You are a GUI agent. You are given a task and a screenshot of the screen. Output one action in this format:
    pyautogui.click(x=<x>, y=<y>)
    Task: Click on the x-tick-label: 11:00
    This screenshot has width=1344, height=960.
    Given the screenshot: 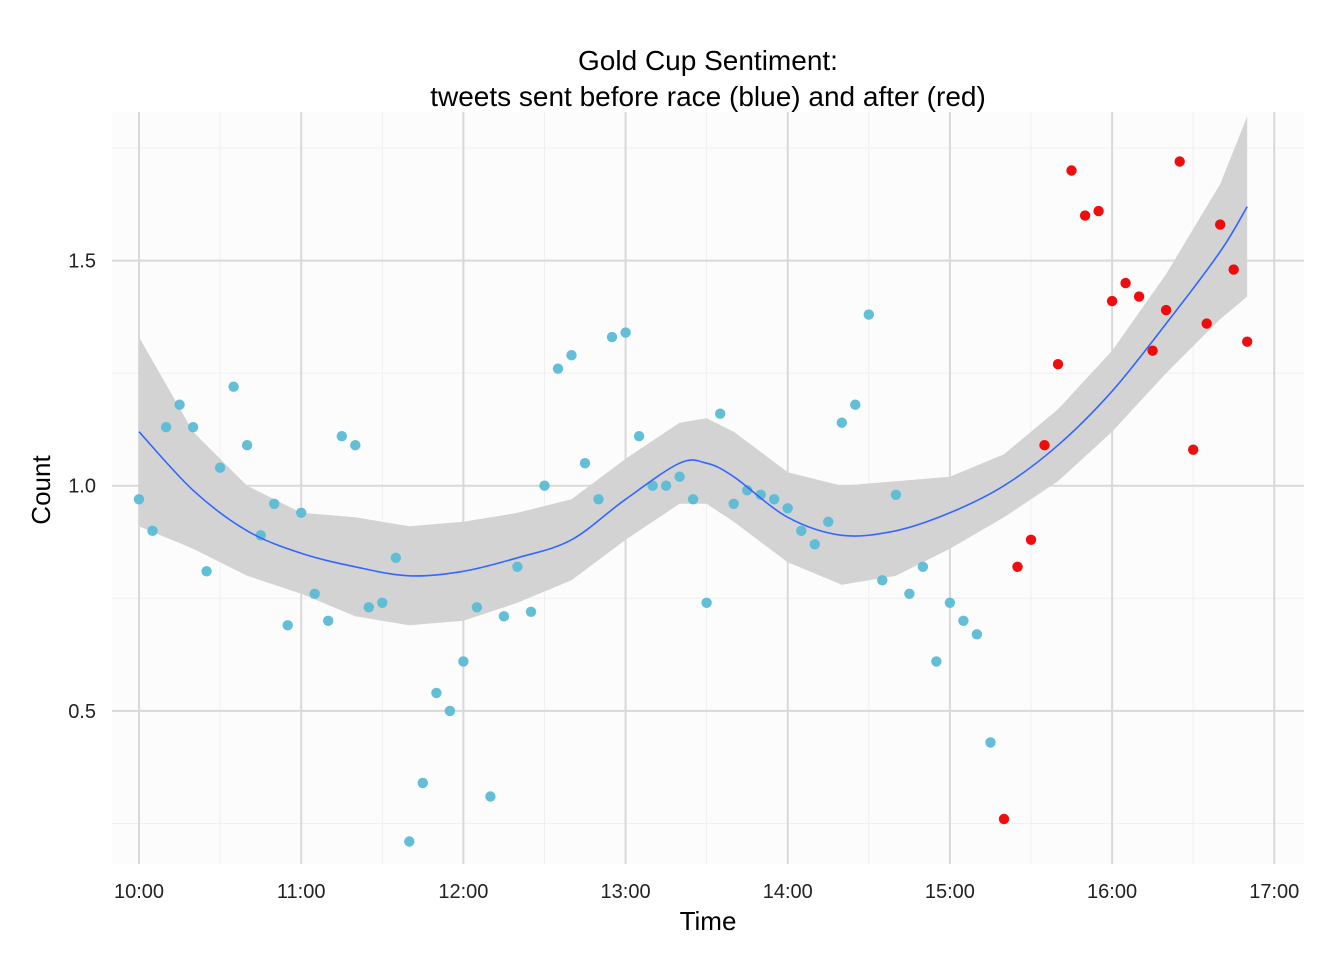 What is the action you would take?
    pyautogui.click(x=301, y=892)
    